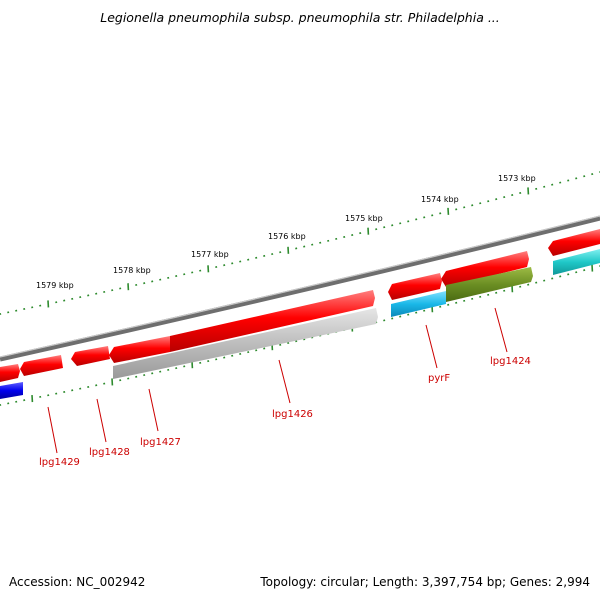 This screenshot has width=600, height=600. I want to click on accession-text: Accession: NC_002942, so click(77, 582).